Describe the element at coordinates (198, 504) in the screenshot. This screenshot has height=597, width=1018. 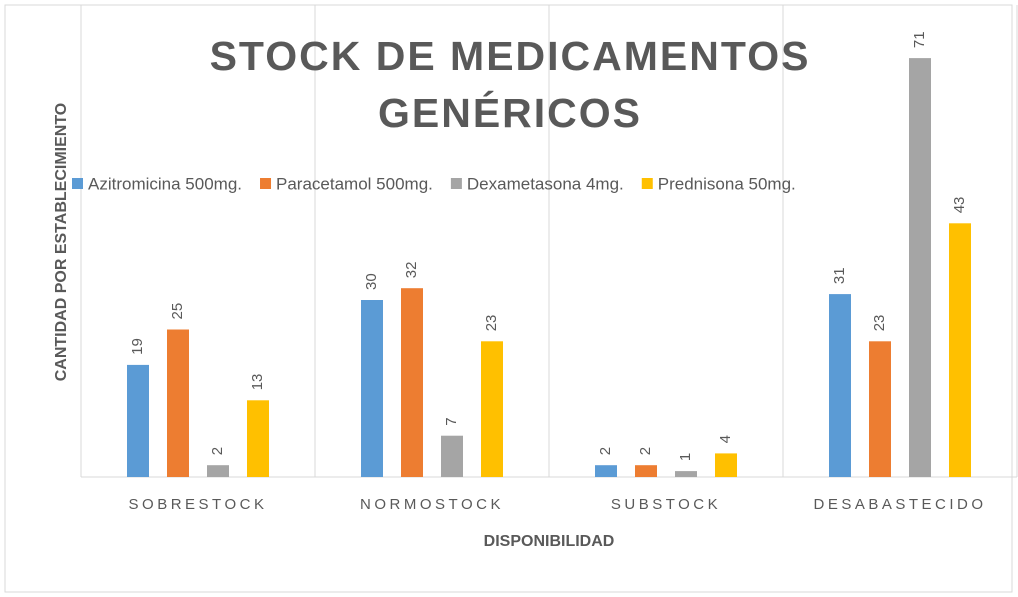
I see `x-tick-label: SOBRESTOCK` at that location.